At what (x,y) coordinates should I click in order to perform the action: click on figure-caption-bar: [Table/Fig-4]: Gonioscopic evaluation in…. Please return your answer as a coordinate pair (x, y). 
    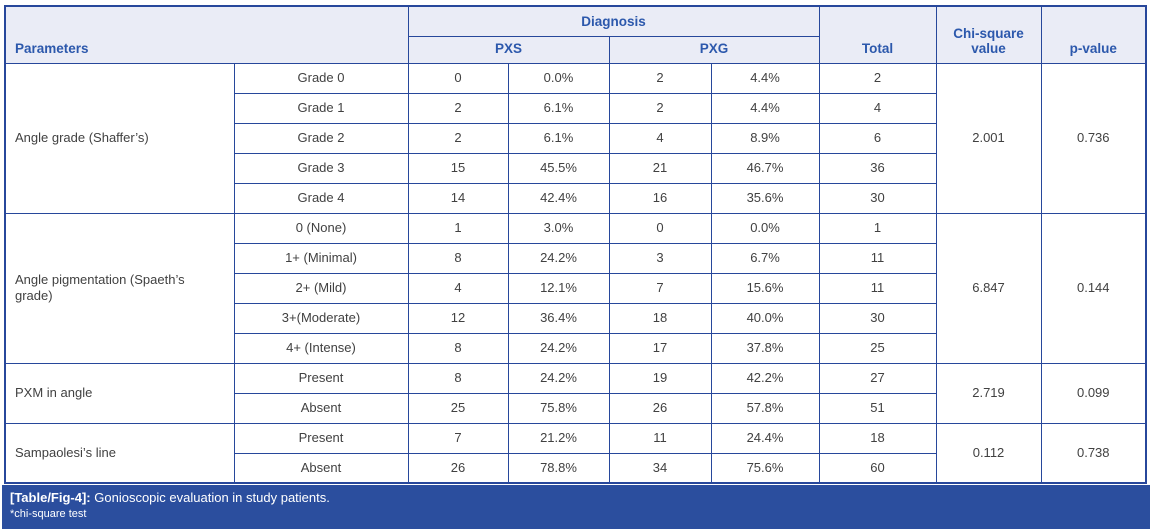
    Looking at the image, I should click on (576, 507).